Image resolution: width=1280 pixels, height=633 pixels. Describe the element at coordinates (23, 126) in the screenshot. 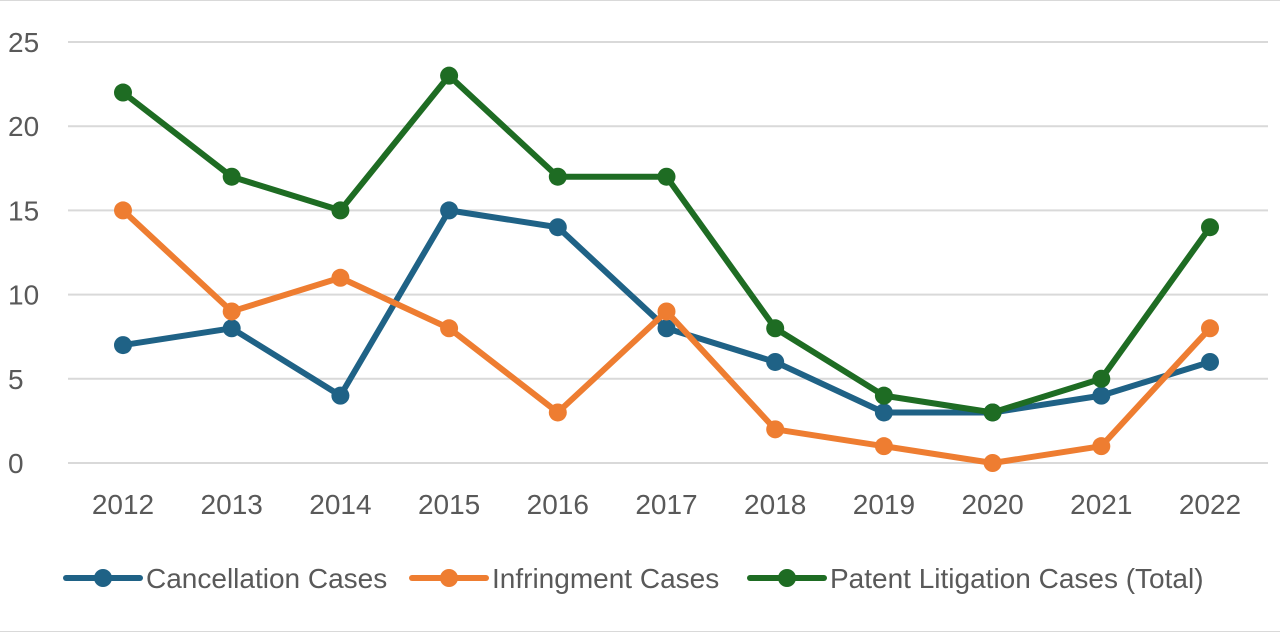

I see `y-tick-label: 20` at that location.